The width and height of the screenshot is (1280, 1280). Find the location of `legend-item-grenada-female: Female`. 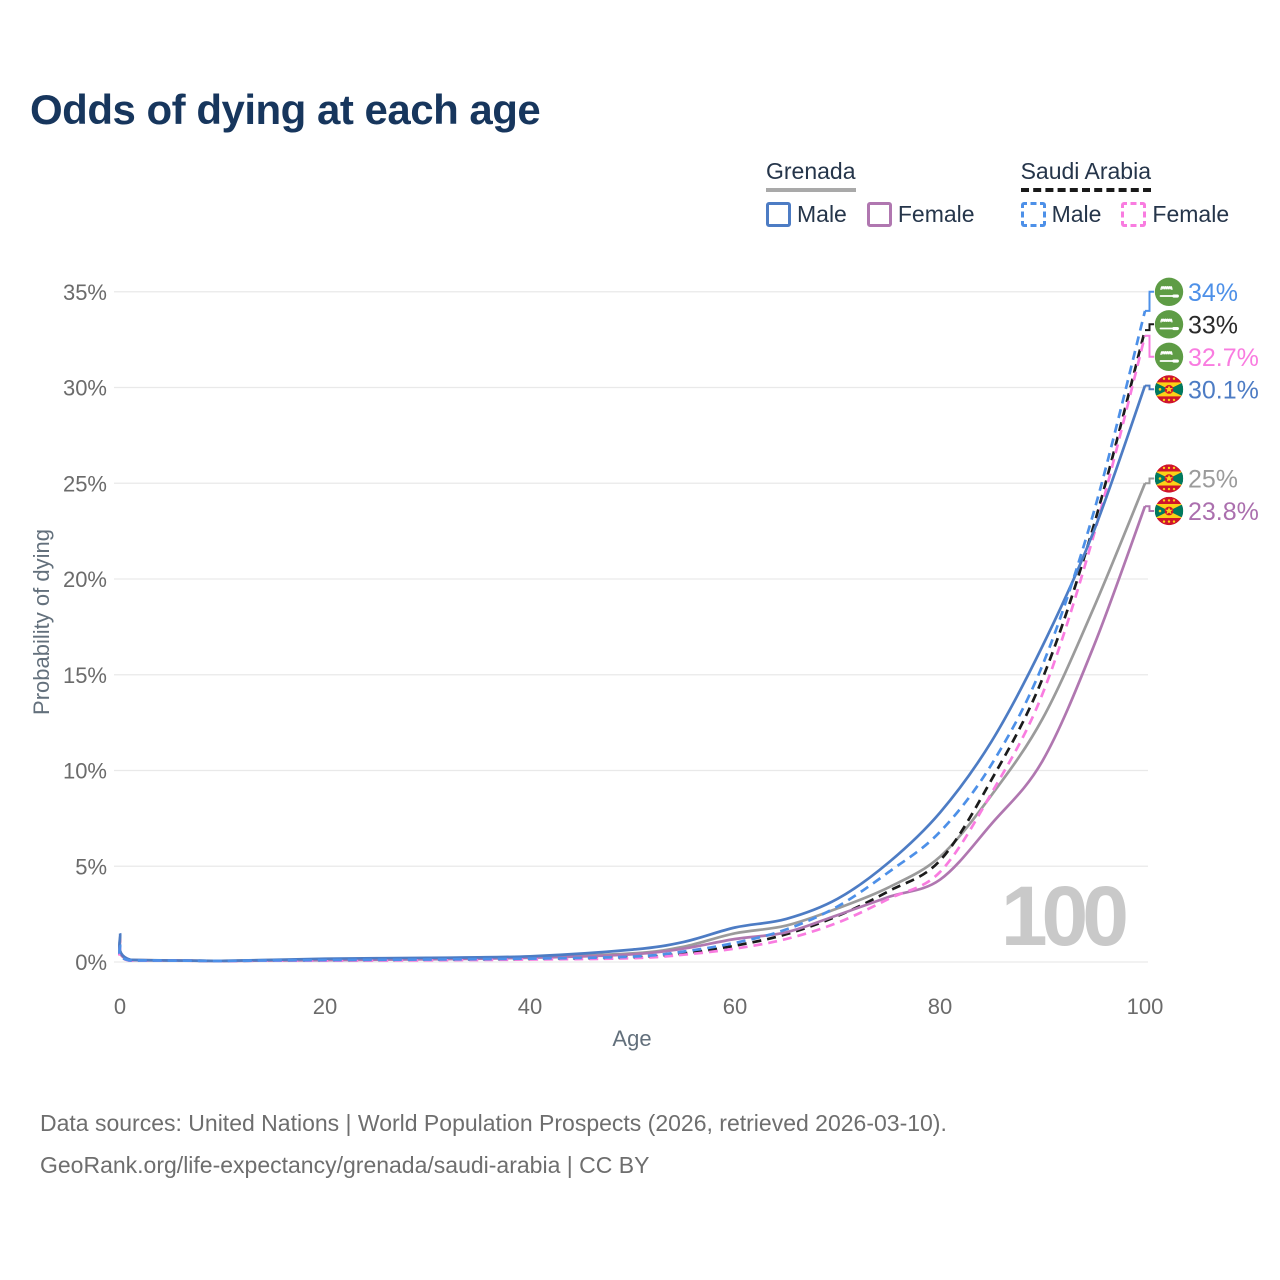

legend-item-grenada-female: Female is located at coordinates (920, 214).